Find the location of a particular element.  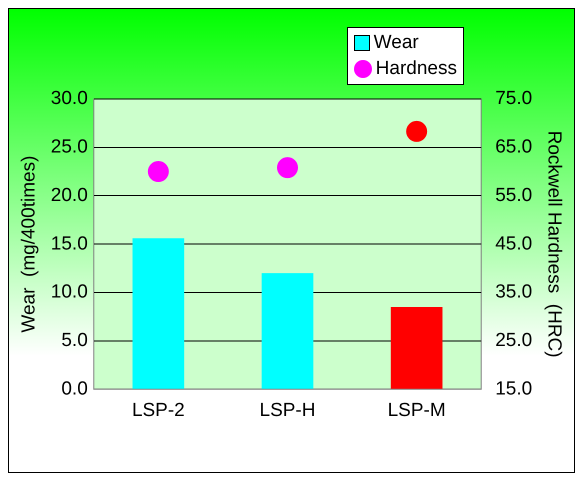

y2-tick-label: 75.0 is located at coordinates (513, 99).